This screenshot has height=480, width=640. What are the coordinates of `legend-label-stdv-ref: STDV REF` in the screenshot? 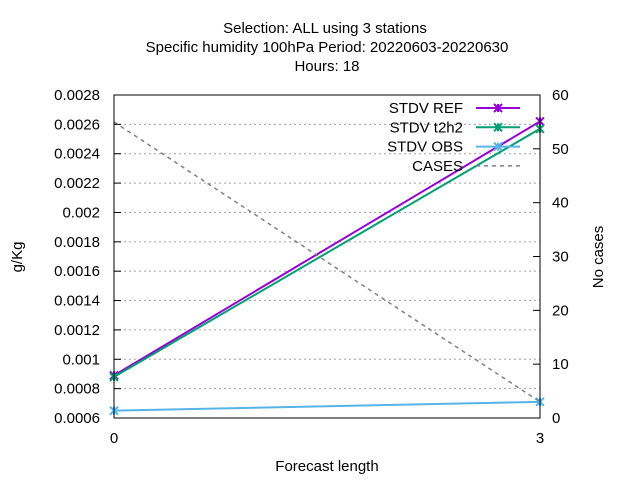 It's located at (426, 108).